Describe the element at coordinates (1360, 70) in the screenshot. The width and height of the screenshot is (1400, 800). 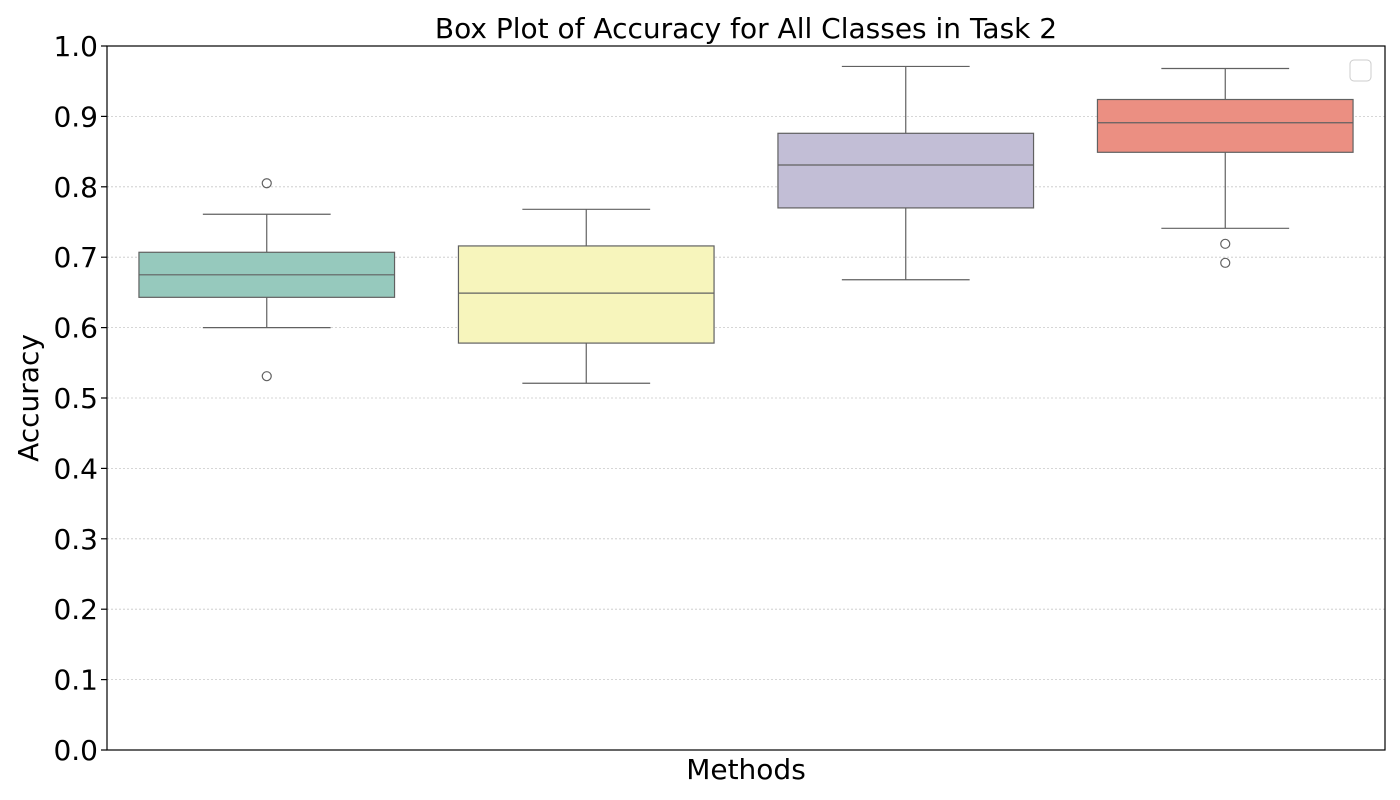
I see `legend-box` at that location.